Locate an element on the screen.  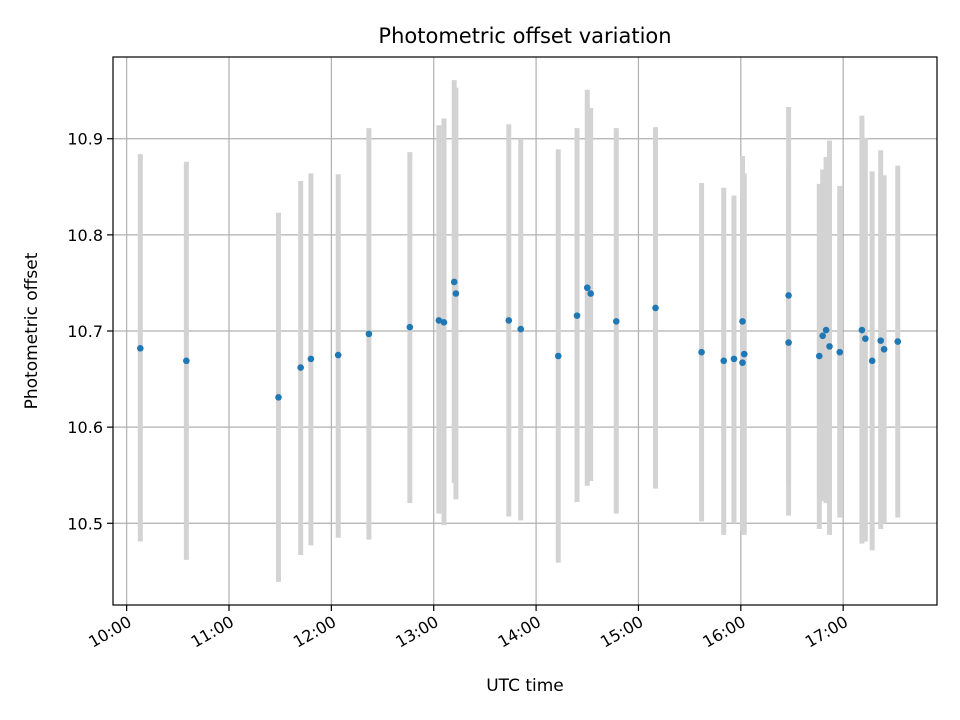
x-tick-label: 16:00 is located at coordinates (723, 632).